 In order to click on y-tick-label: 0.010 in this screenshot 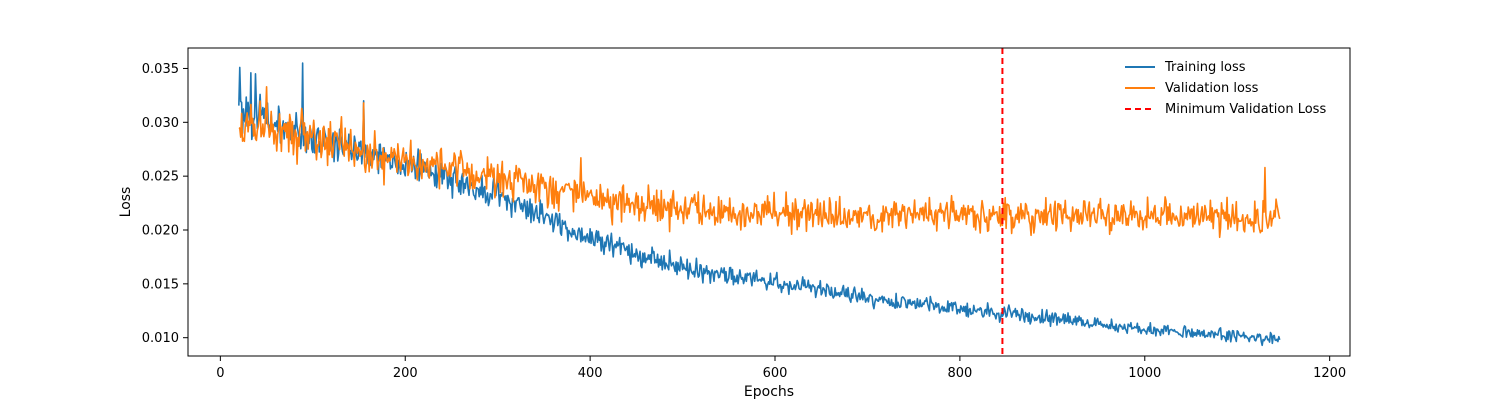, I will do `click(160, 338)`.